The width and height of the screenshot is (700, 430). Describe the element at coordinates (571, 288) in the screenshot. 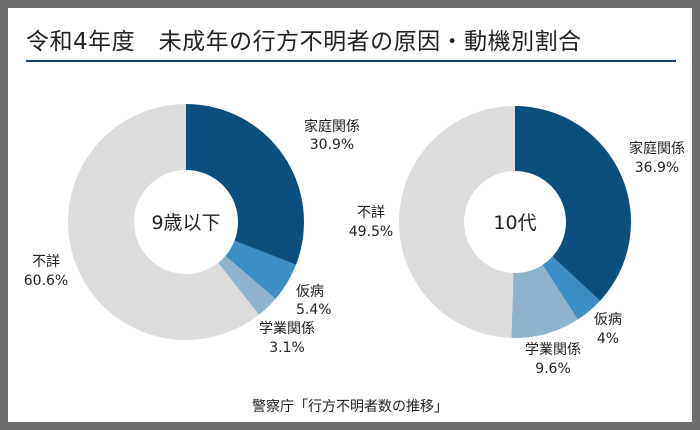

I see `slice-illness-teens` at that location.